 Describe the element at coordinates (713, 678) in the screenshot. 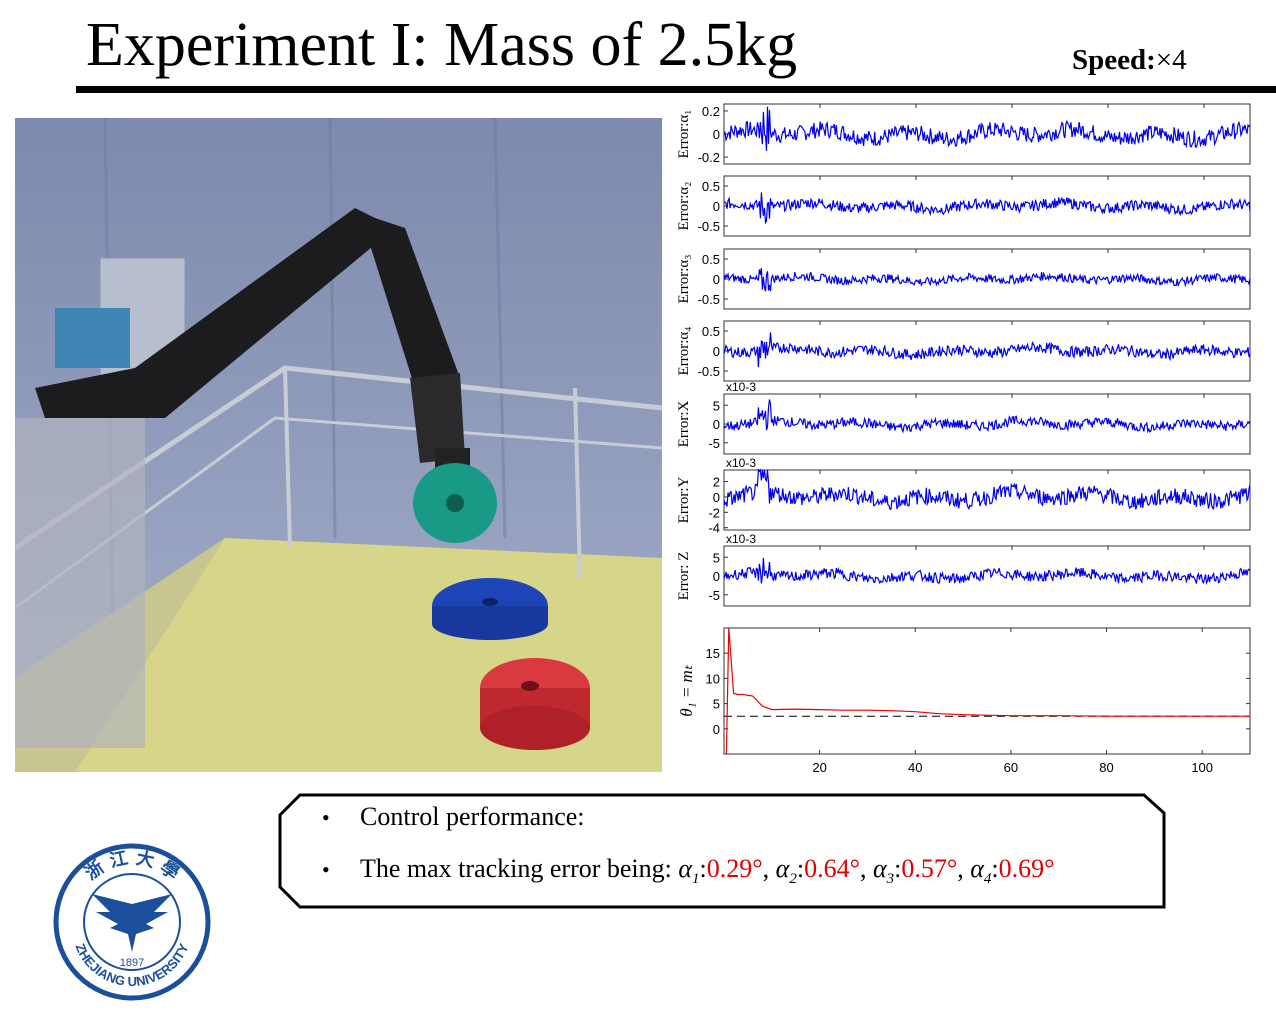

I see `y-tick-label: 10` at that location.